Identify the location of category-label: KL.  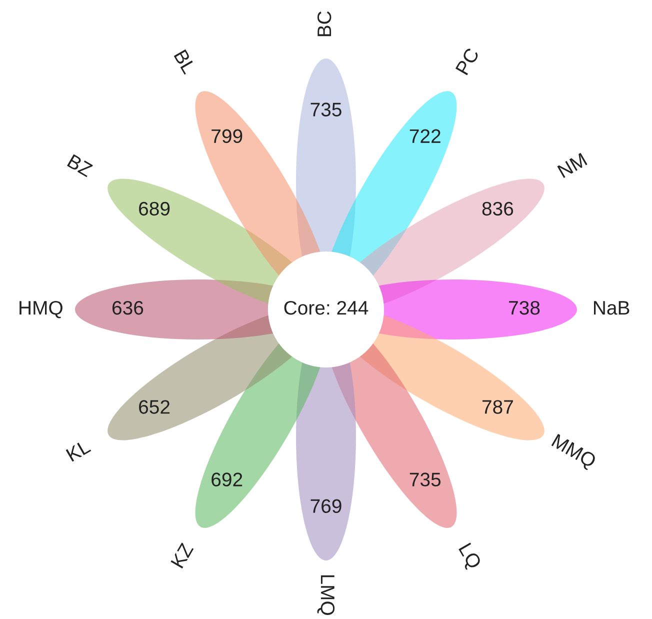
(79, 450).